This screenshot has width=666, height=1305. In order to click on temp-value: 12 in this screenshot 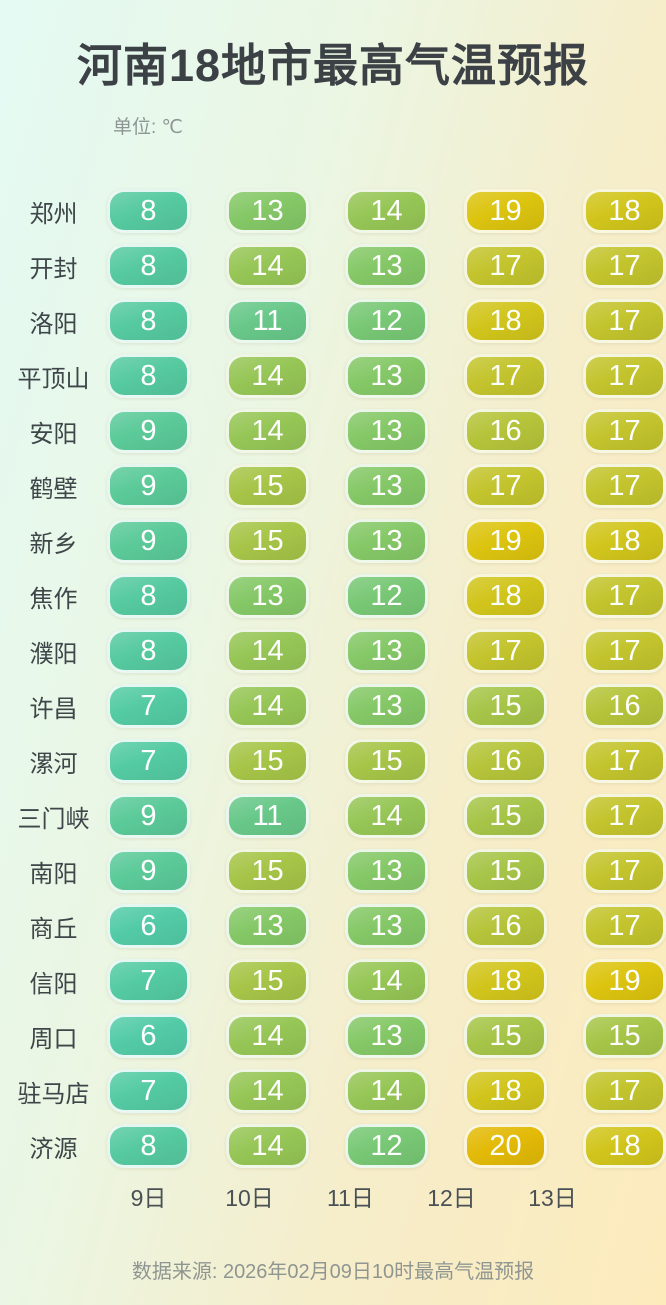, I will do `click(386, 1145)`.